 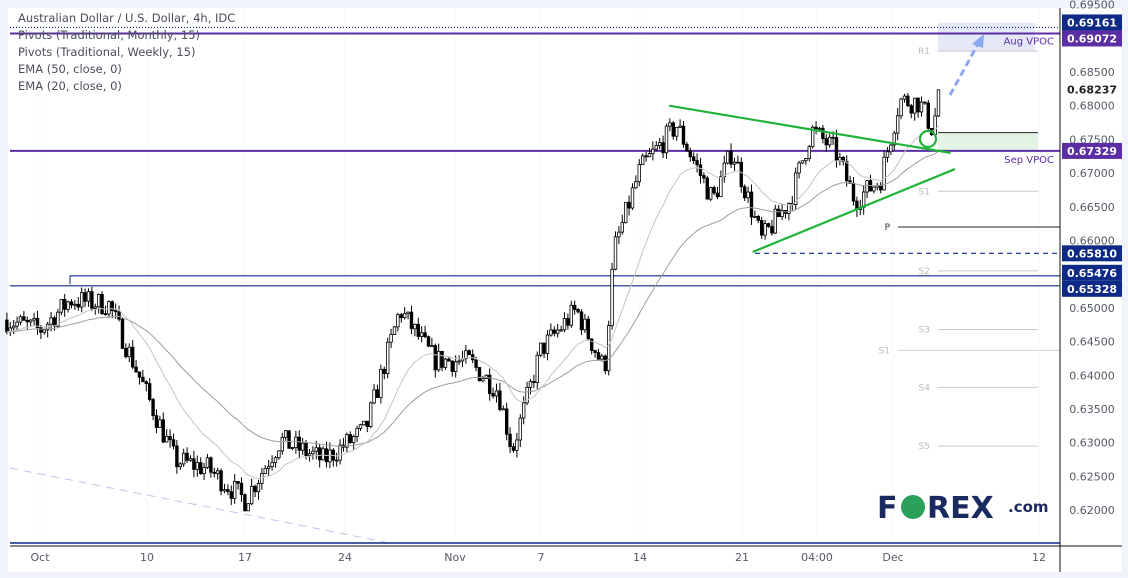 What do you see at coordinates (1092, 476) in the screenshot?
I see `y-tick-label: 0.62500` at bounding box center [1092, 476].